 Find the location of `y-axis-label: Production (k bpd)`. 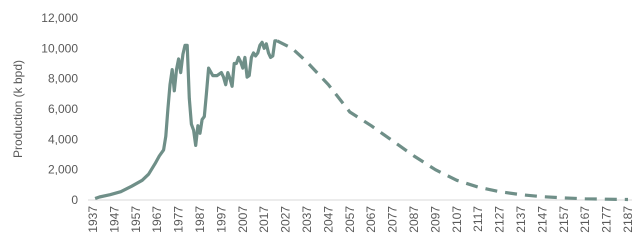

y-axis-label: Production (k bpd) is located at coordinates (18, 109).